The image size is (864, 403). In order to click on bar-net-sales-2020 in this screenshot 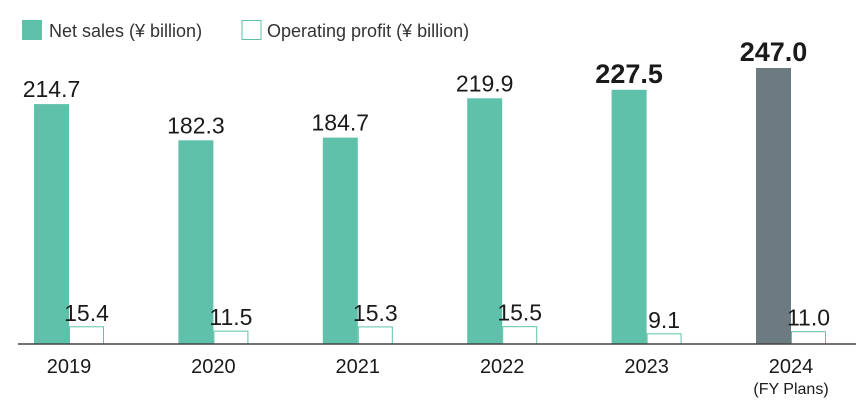, I will do `click(196, 242)`.